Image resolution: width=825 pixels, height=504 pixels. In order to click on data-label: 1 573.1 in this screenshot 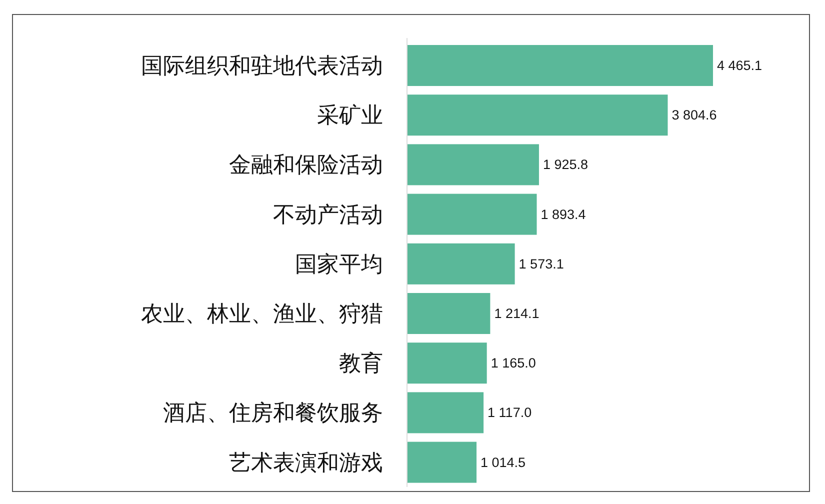, I will do `click(541, 264)`.